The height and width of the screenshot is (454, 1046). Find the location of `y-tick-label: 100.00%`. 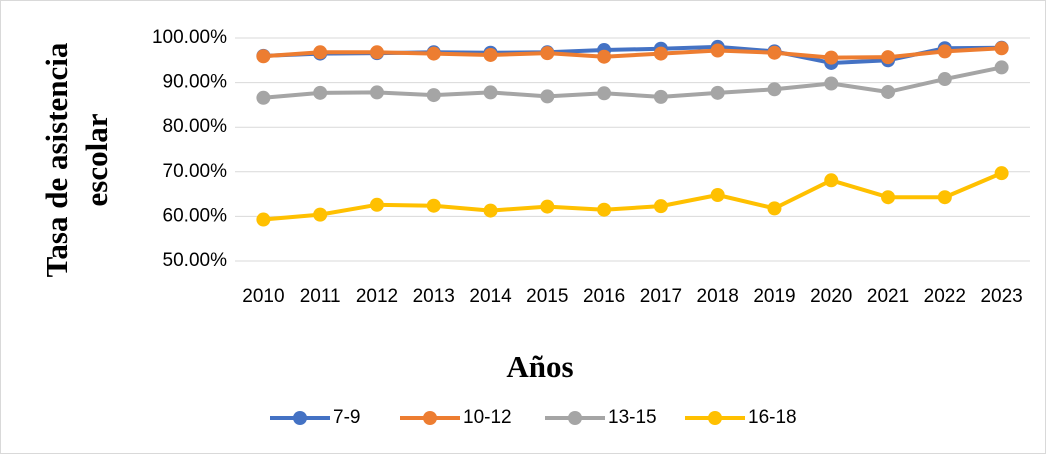

y-tick-label: 100.00% is located at coordinates (189, 37).